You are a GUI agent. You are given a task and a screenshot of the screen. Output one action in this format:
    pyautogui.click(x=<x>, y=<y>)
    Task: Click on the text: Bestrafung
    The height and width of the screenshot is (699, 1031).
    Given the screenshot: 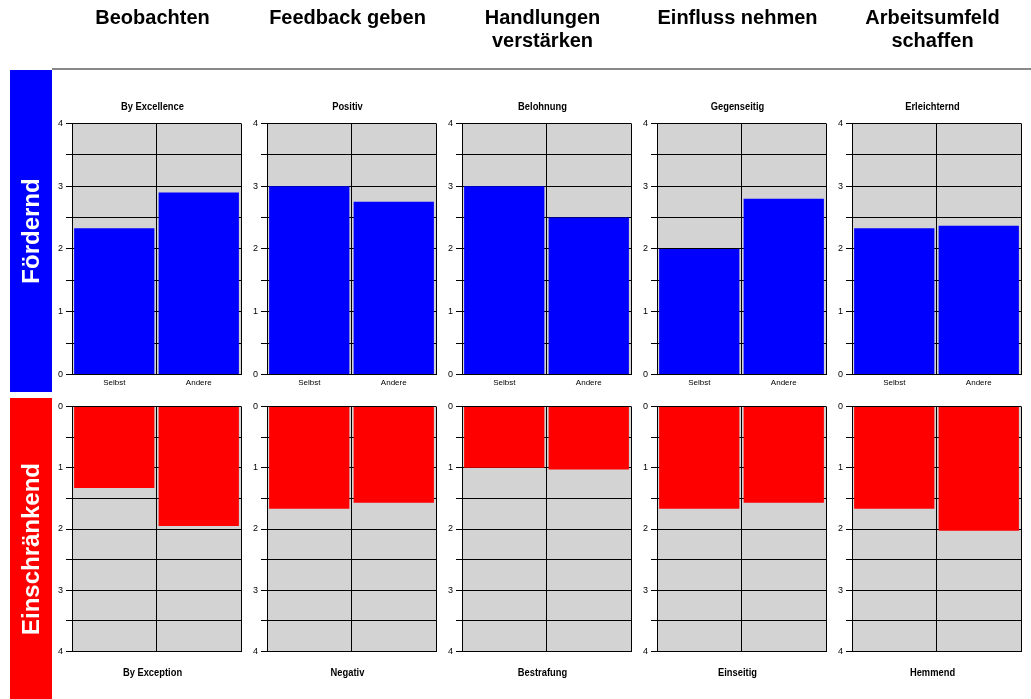 What is the action you would take?
    pyautogui.click(x=542, y=672)
    